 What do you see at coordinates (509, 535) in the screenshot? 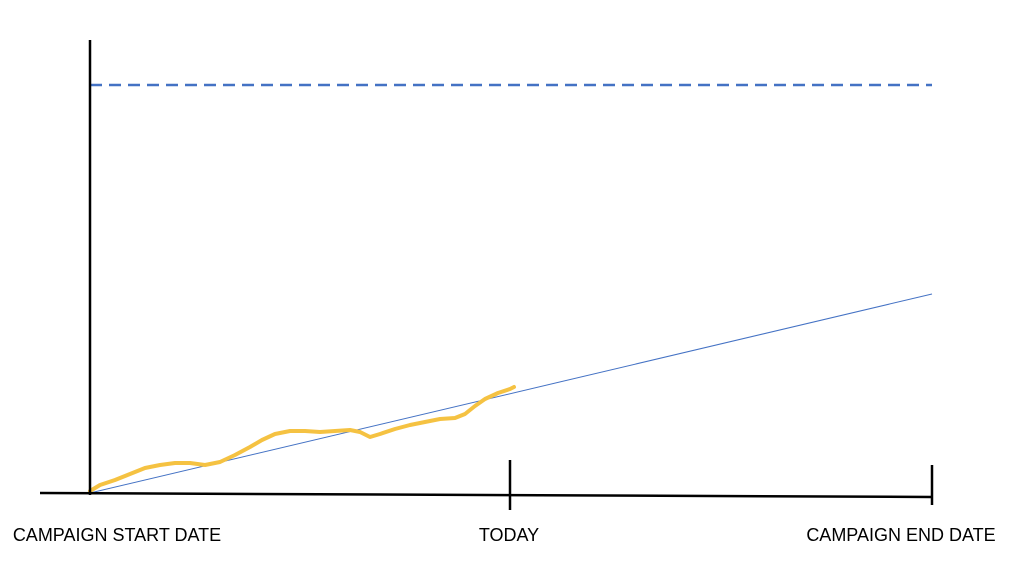
I see `today-label: TODAY` at bounding box center [509, 535].